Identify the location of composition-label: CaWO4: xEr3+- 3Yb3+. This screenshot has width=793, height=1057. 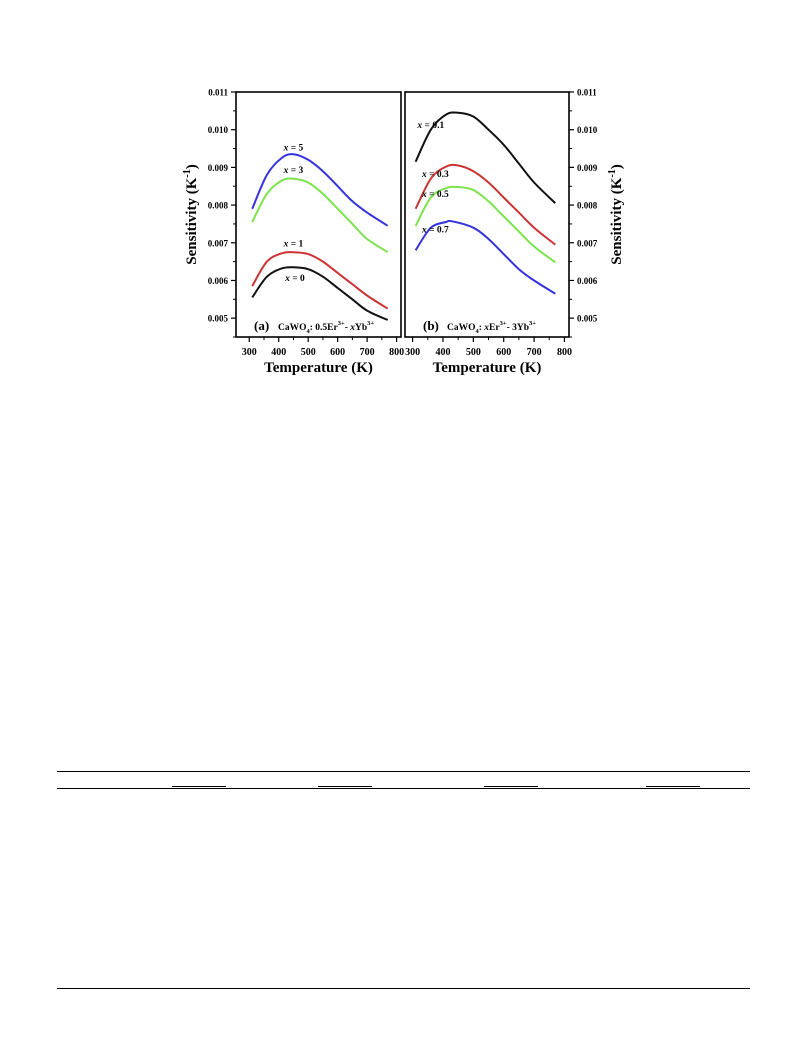
(491, 327).